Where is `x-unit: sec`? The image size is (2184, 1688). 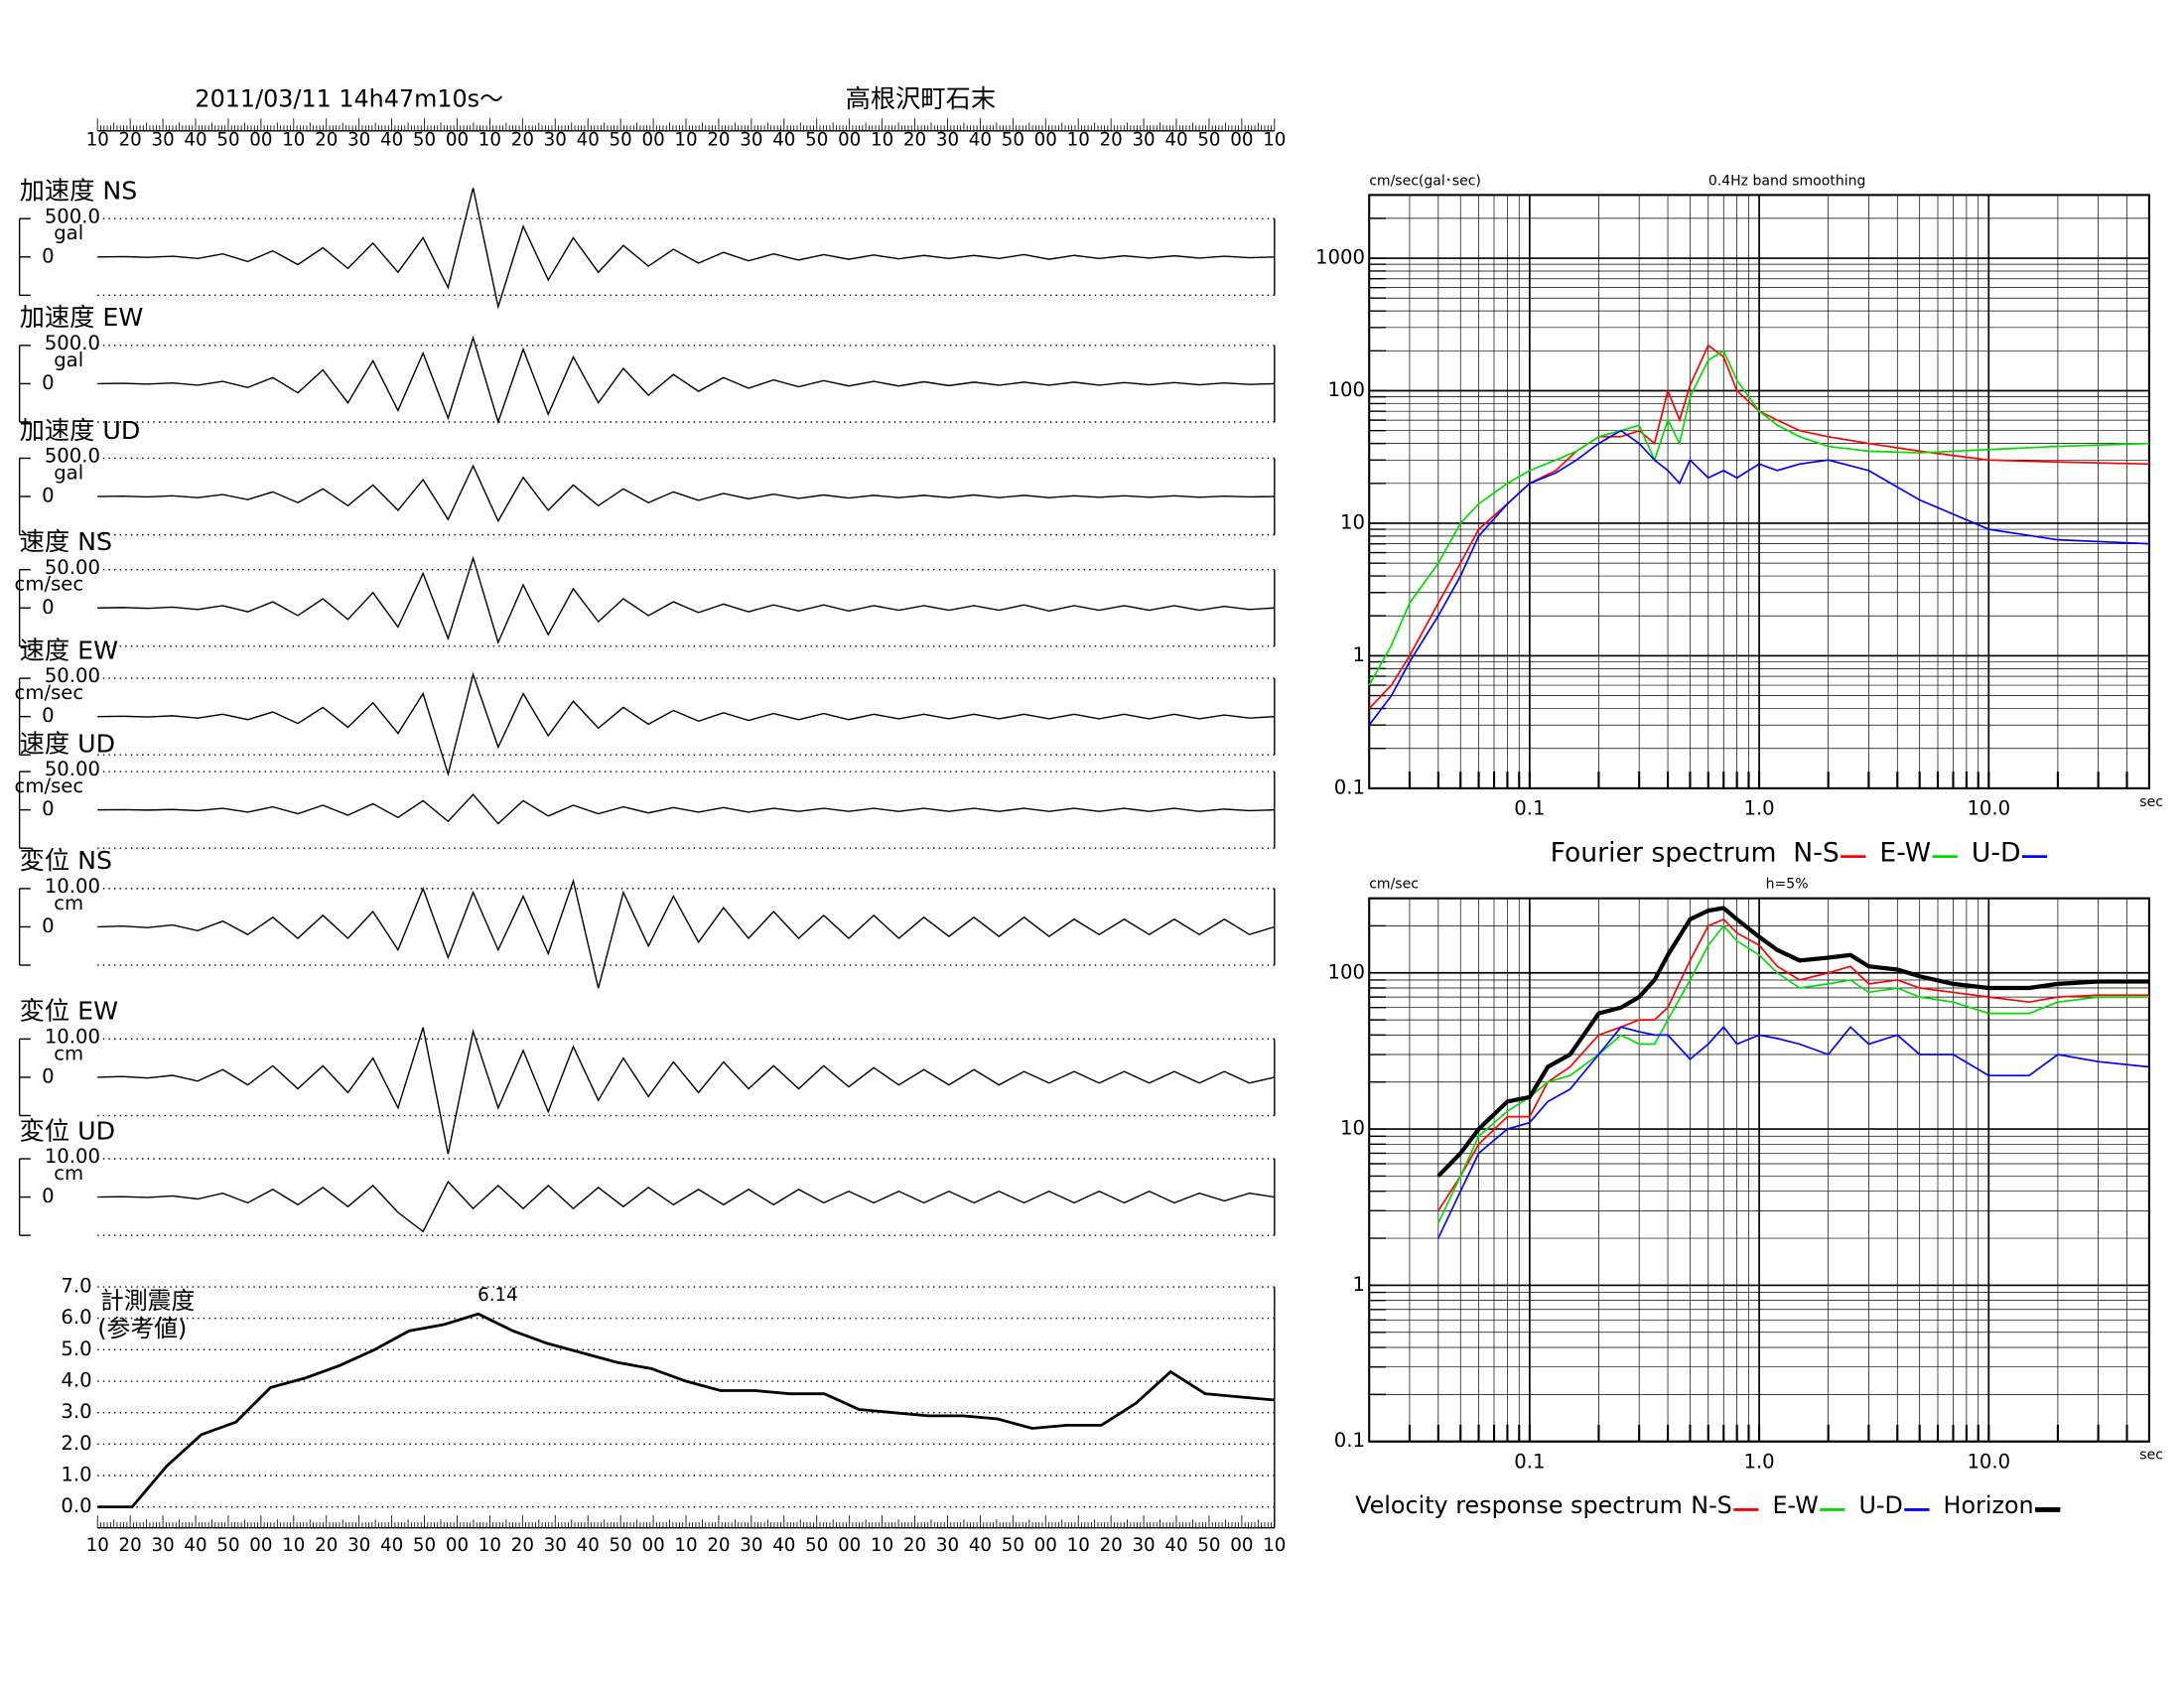 x-unit: sec is located at coordinates (2151, 1456).